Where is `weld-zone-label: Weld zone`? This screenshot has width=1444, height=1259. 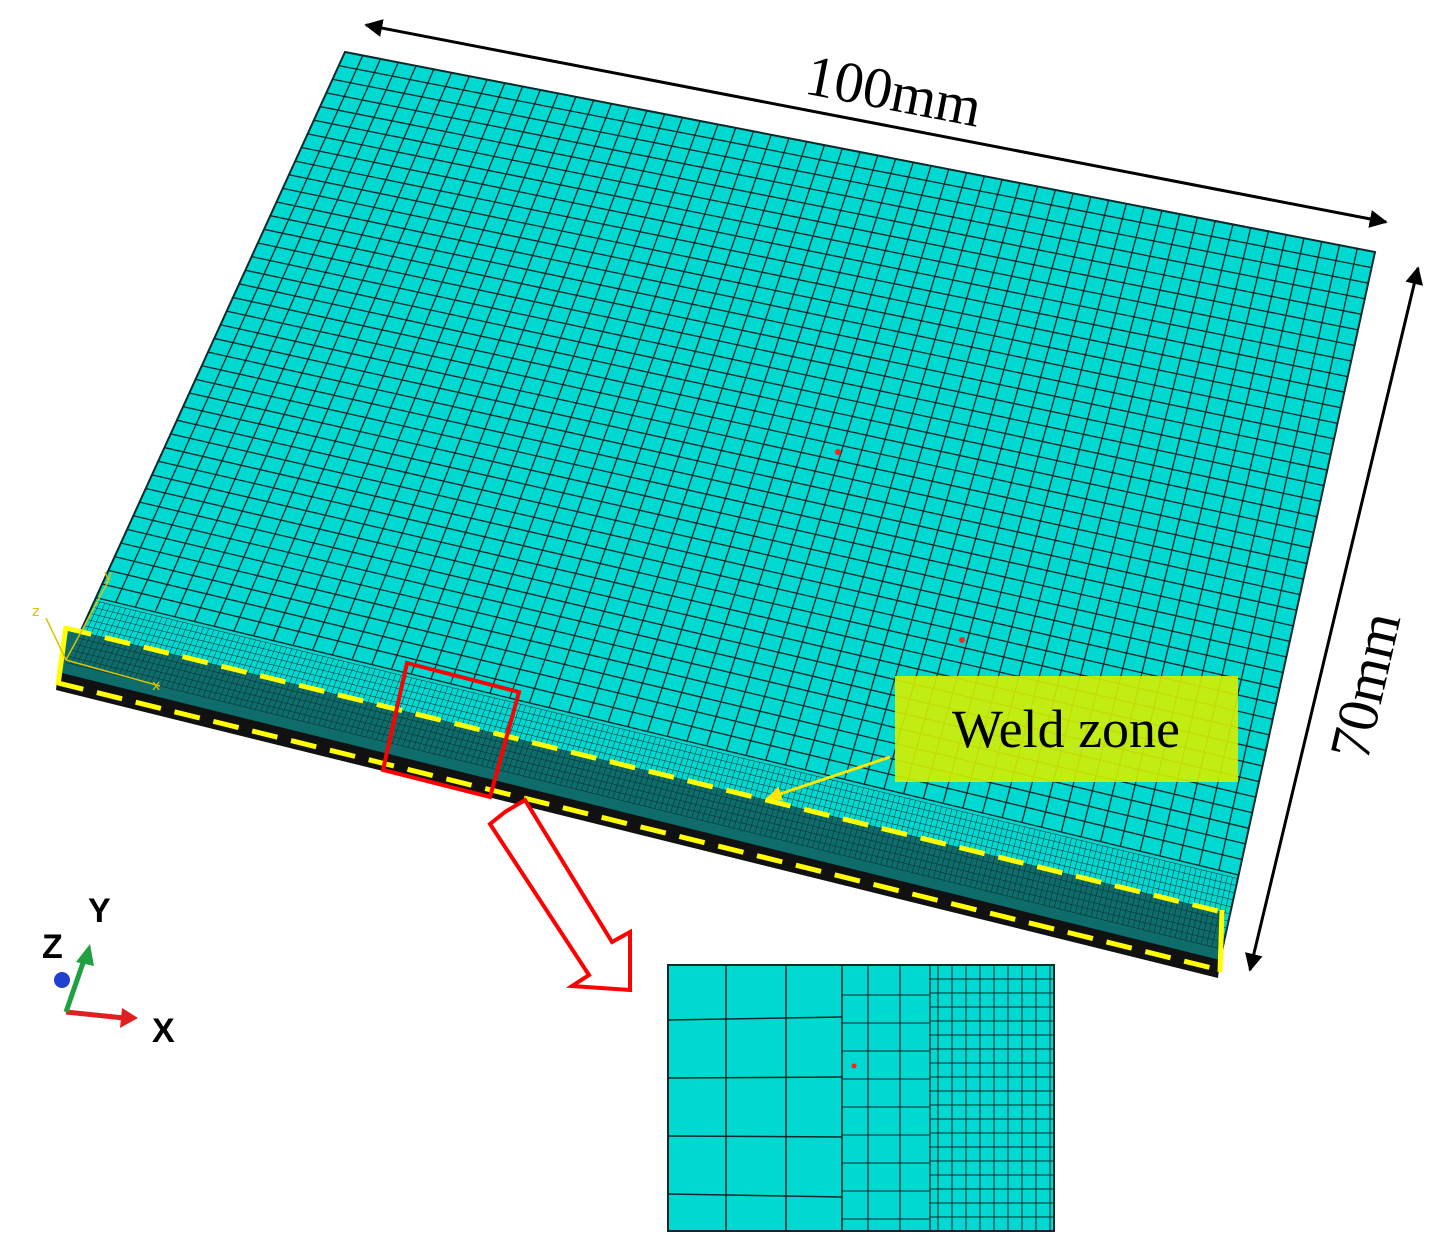
weld-zone-label: Weld zone is located at coordinates (1066, 729).